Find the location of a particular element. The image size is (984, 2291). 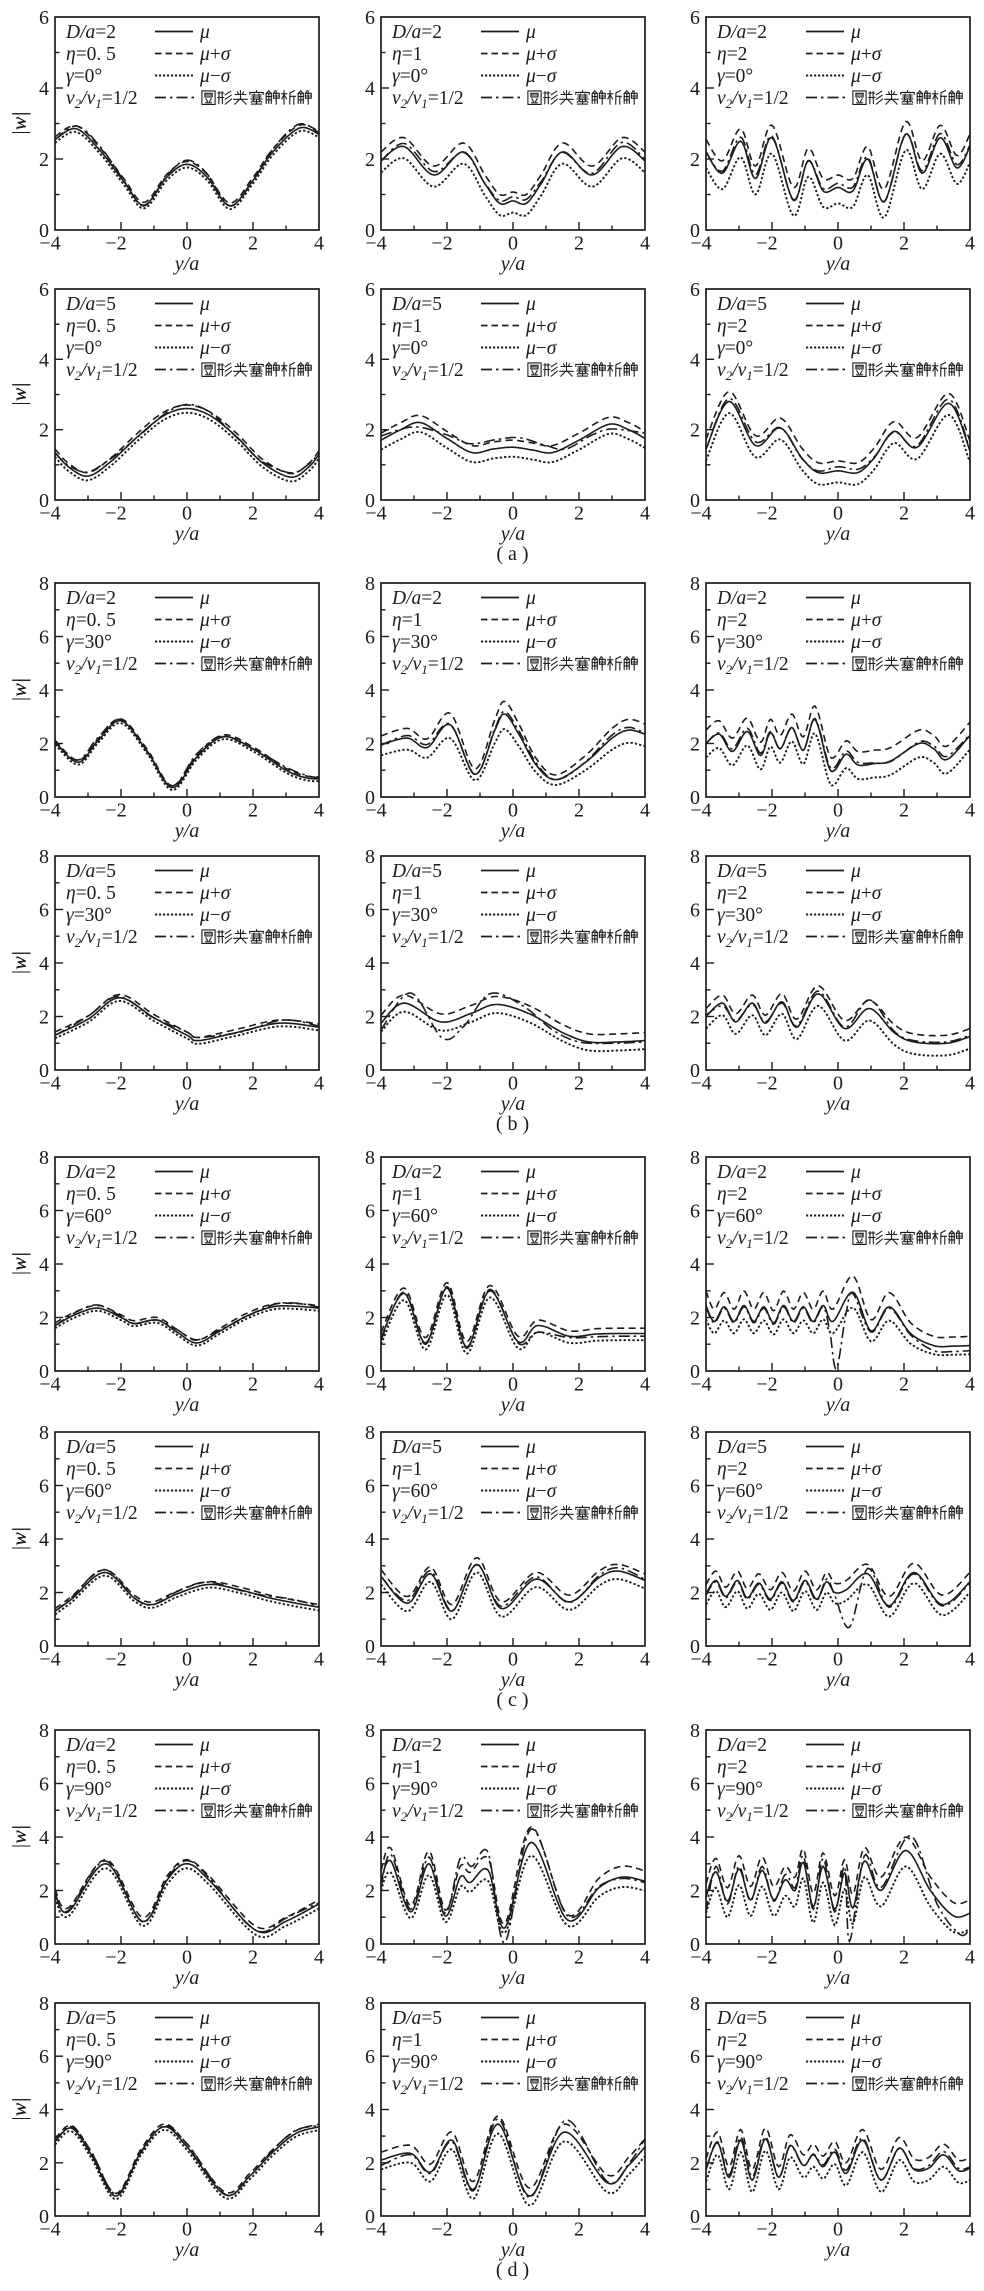

svg-text: γ=60° is located at coordinates (89, 1216).